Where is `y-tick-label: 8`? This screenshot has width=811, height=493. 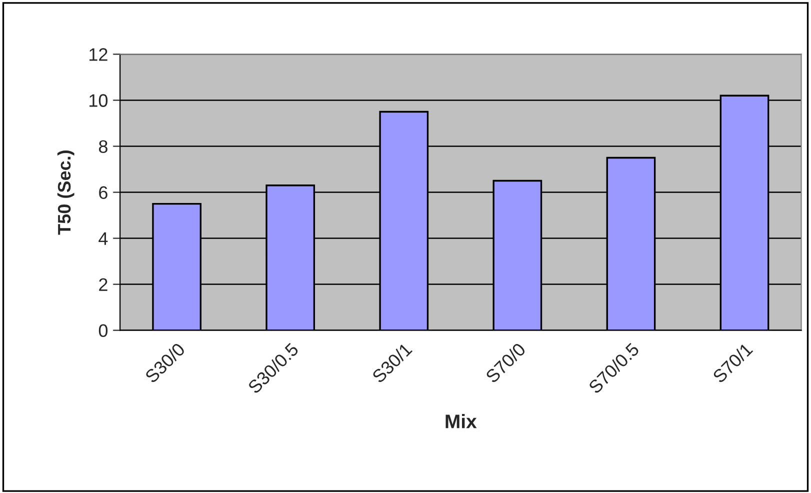
y-tick-label: 8 is located at coordinates (103, 146).